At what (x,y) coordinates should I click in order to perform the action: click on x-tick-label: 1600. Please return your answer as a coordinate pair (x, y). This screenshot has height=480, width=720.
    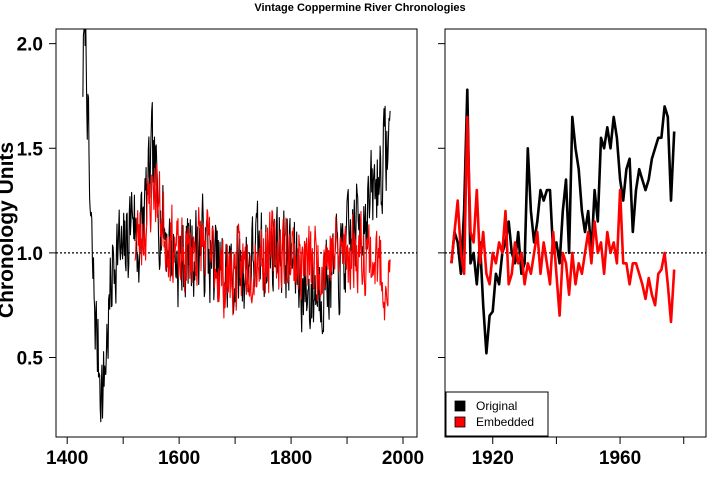
    Looking at the image, I should click on (179, 458).